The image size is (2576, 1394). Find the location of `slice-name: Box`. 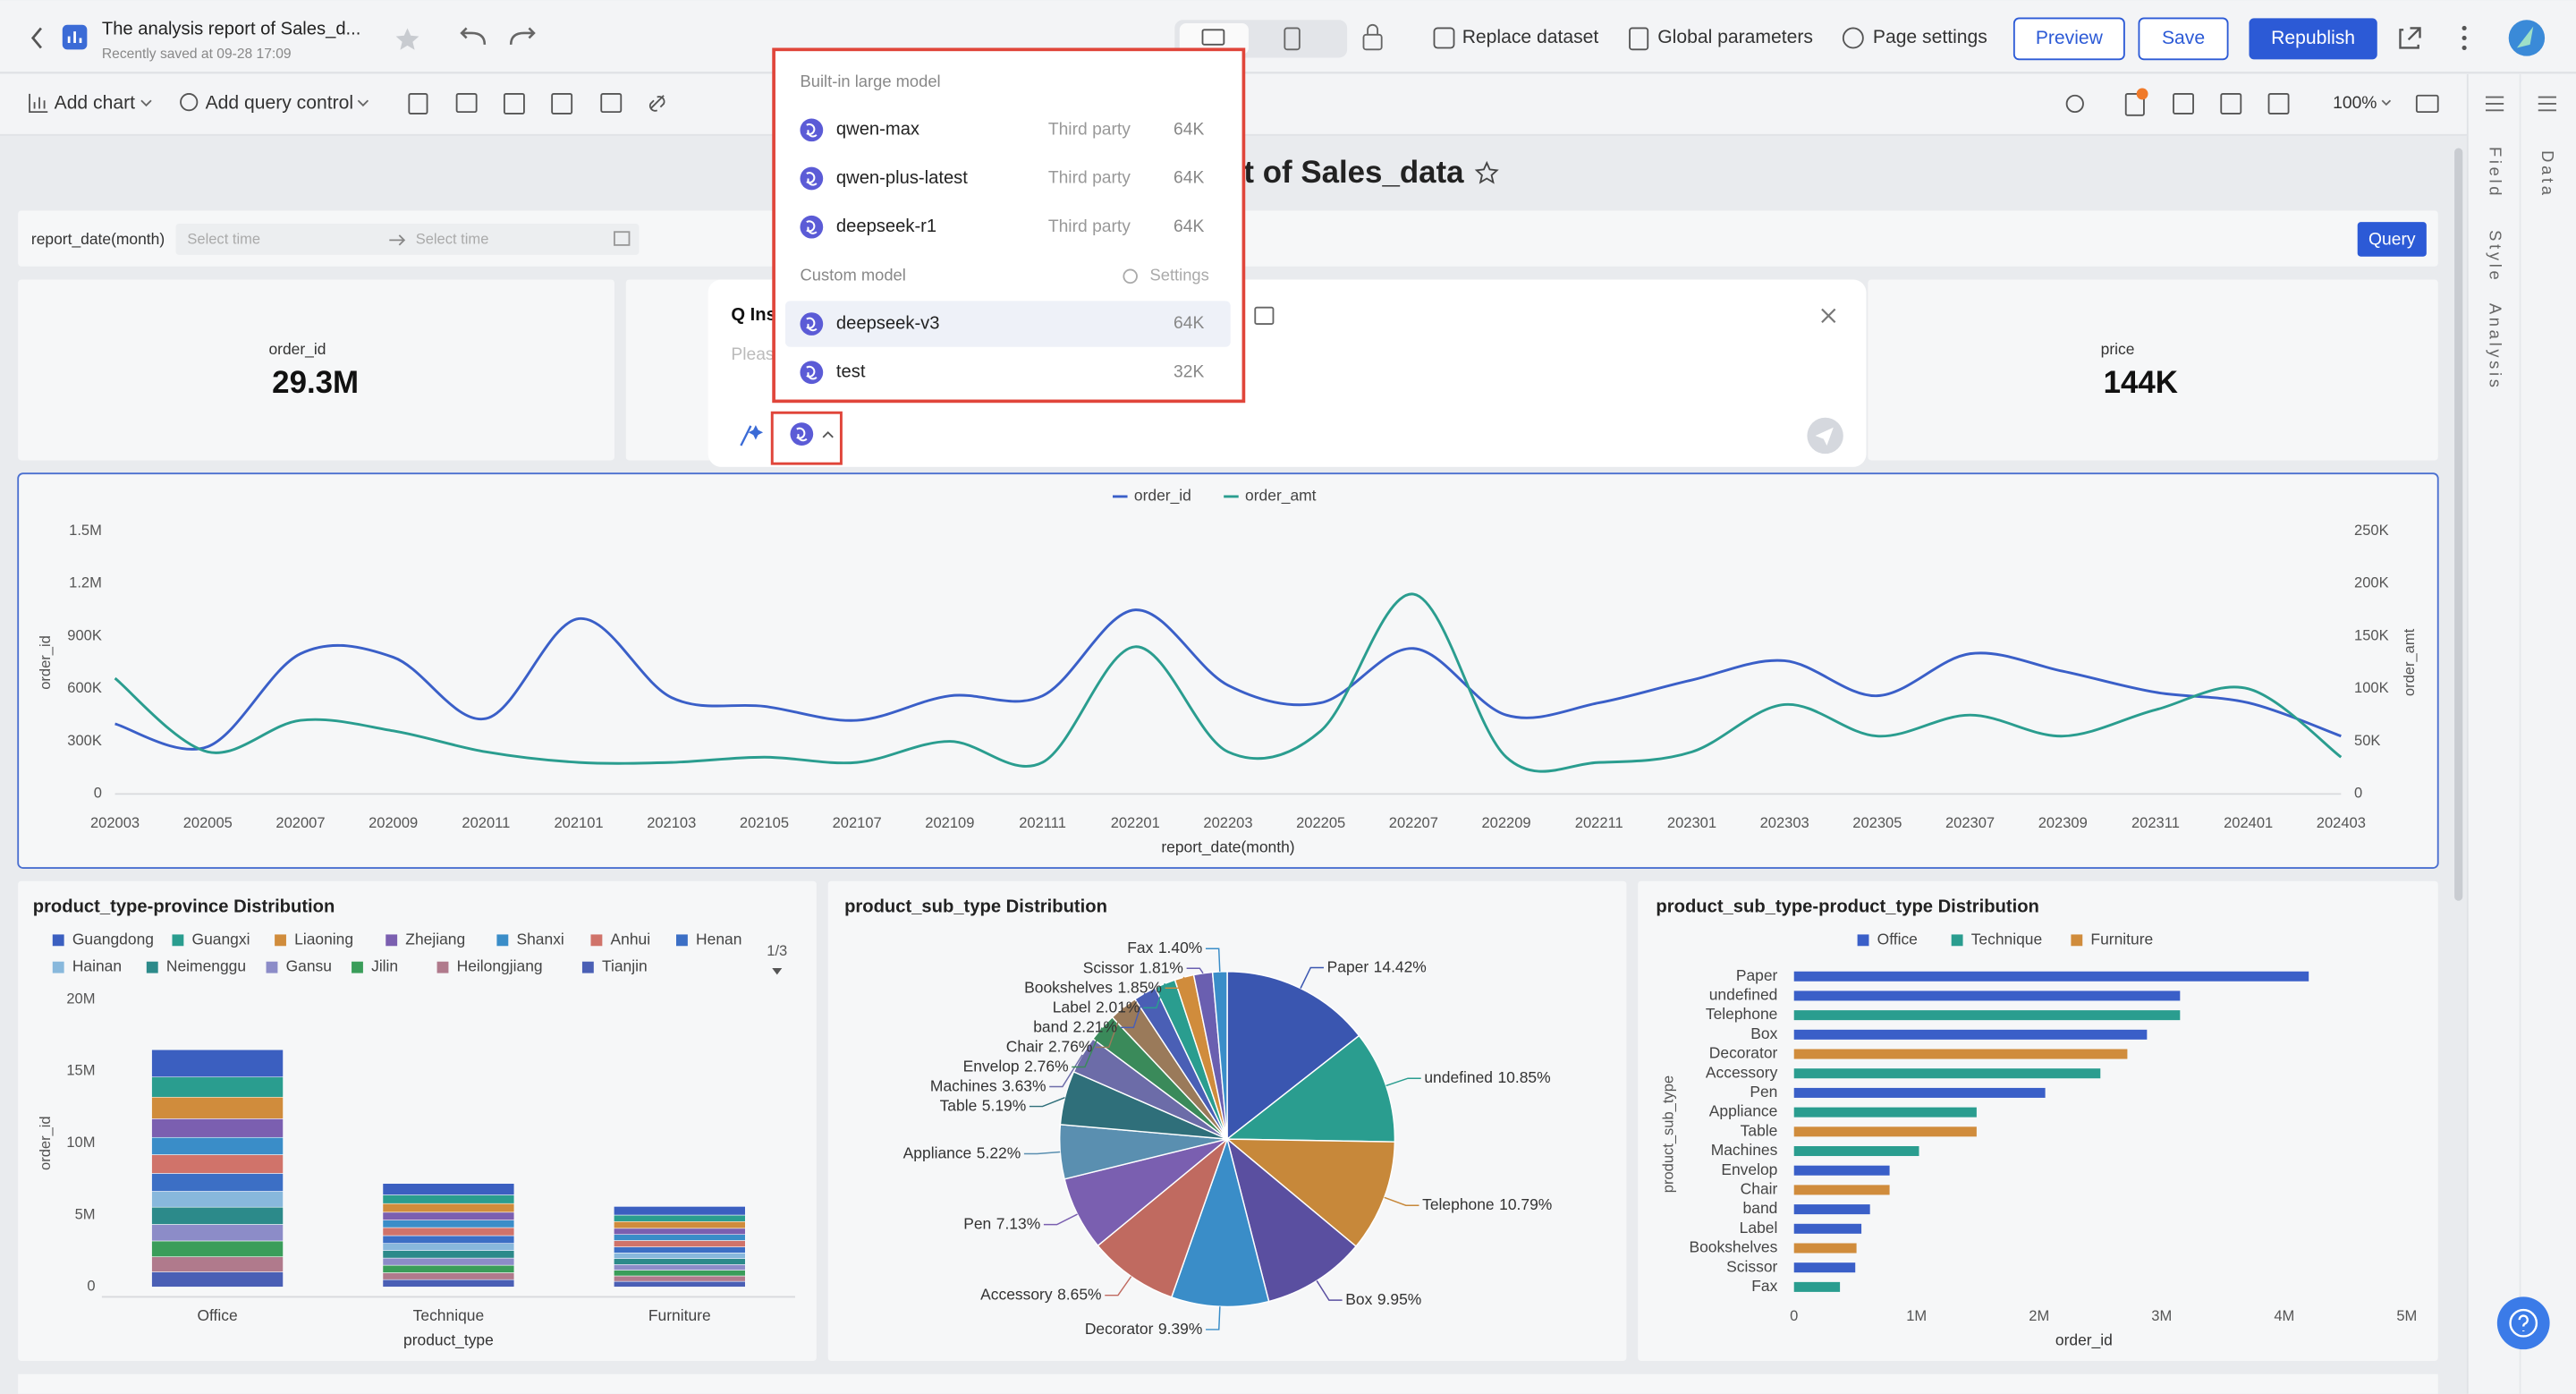

slice-name: Box is located at coordinates (1358, 1299).